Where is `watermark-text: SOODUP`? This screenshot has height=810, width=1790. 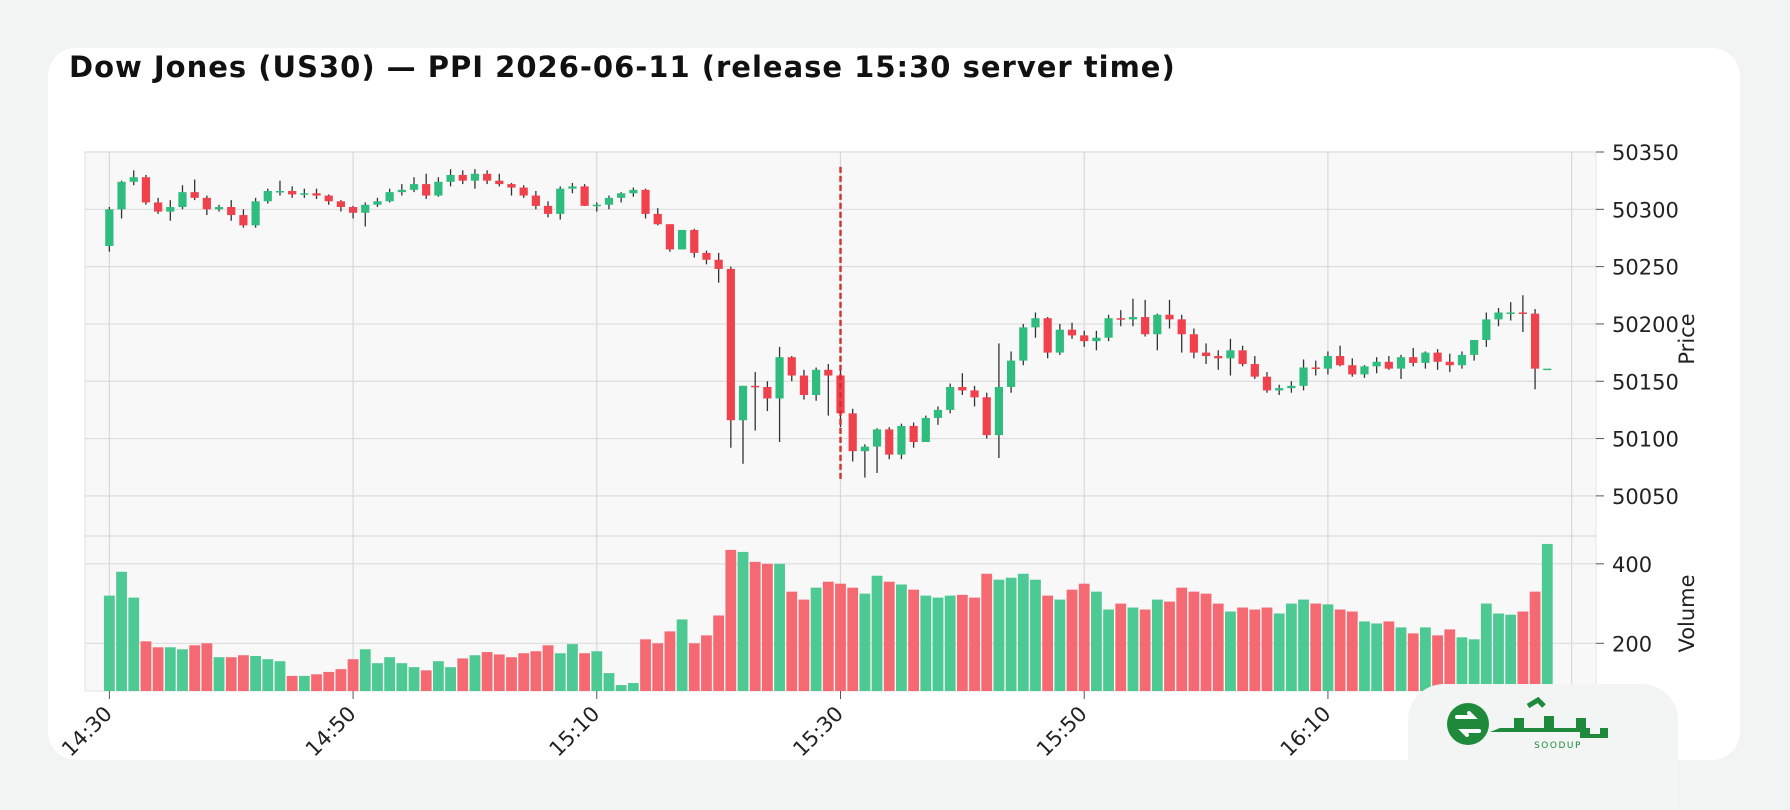 watermark-text: SOODUP is located at coordinates (1558, 746).